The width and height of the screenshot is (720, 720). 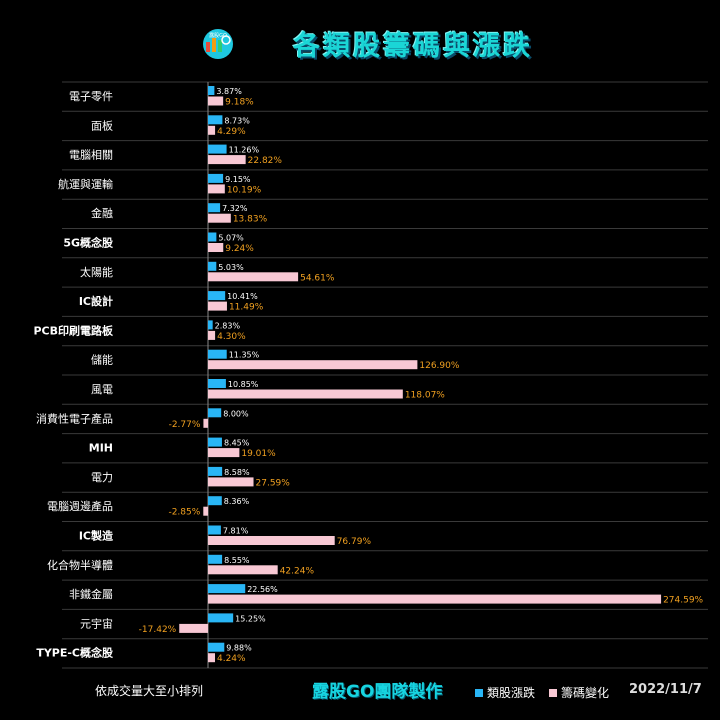 What do you see at coordinates (80, 565) in the screenshot?
I see `category-label: 化合物半導體` at bounding box center [80, 565].